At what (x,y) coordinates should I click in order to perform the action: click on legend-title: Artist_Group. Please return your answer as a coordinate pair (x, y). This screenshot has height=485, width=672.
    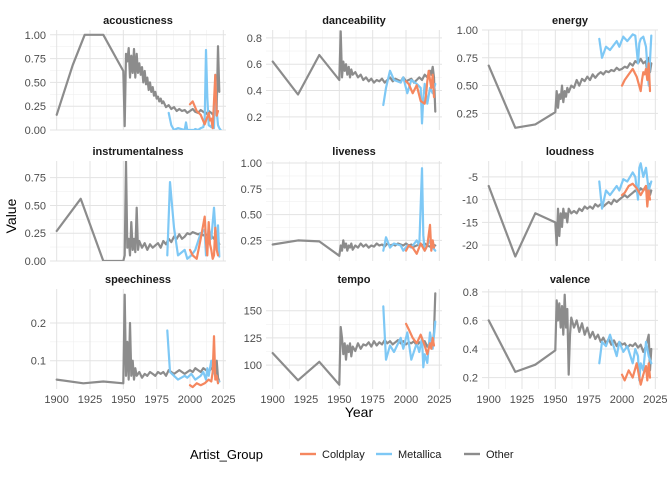
    Looking at the image, I should click on (226, 454).